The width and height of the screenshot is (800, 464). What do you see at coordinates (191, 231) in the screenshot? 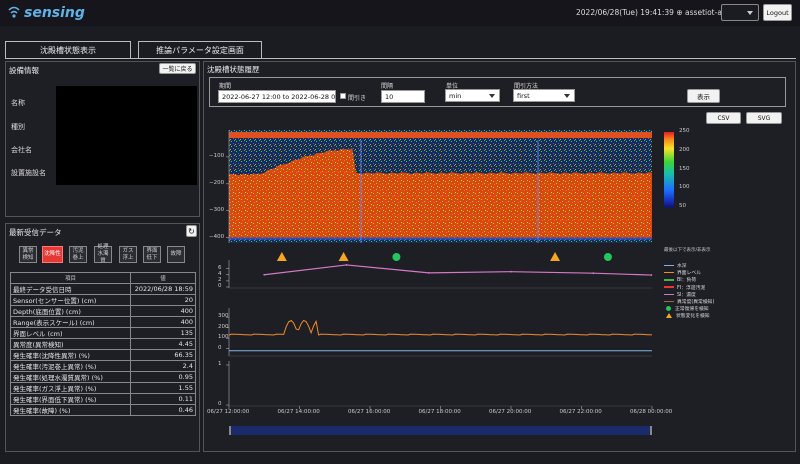
I see `refresh-icon: ↻` at bounding box center [191, 231].